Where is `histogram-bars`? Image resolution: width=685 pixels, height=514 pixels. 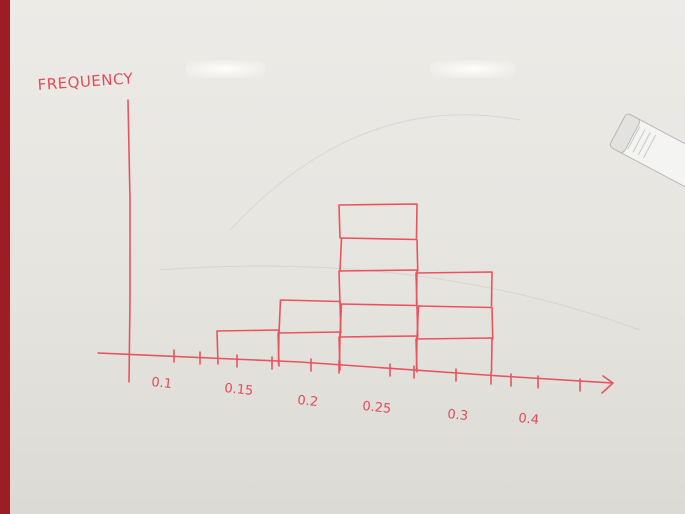 histogram-bars is located at coordinates (355, 288).